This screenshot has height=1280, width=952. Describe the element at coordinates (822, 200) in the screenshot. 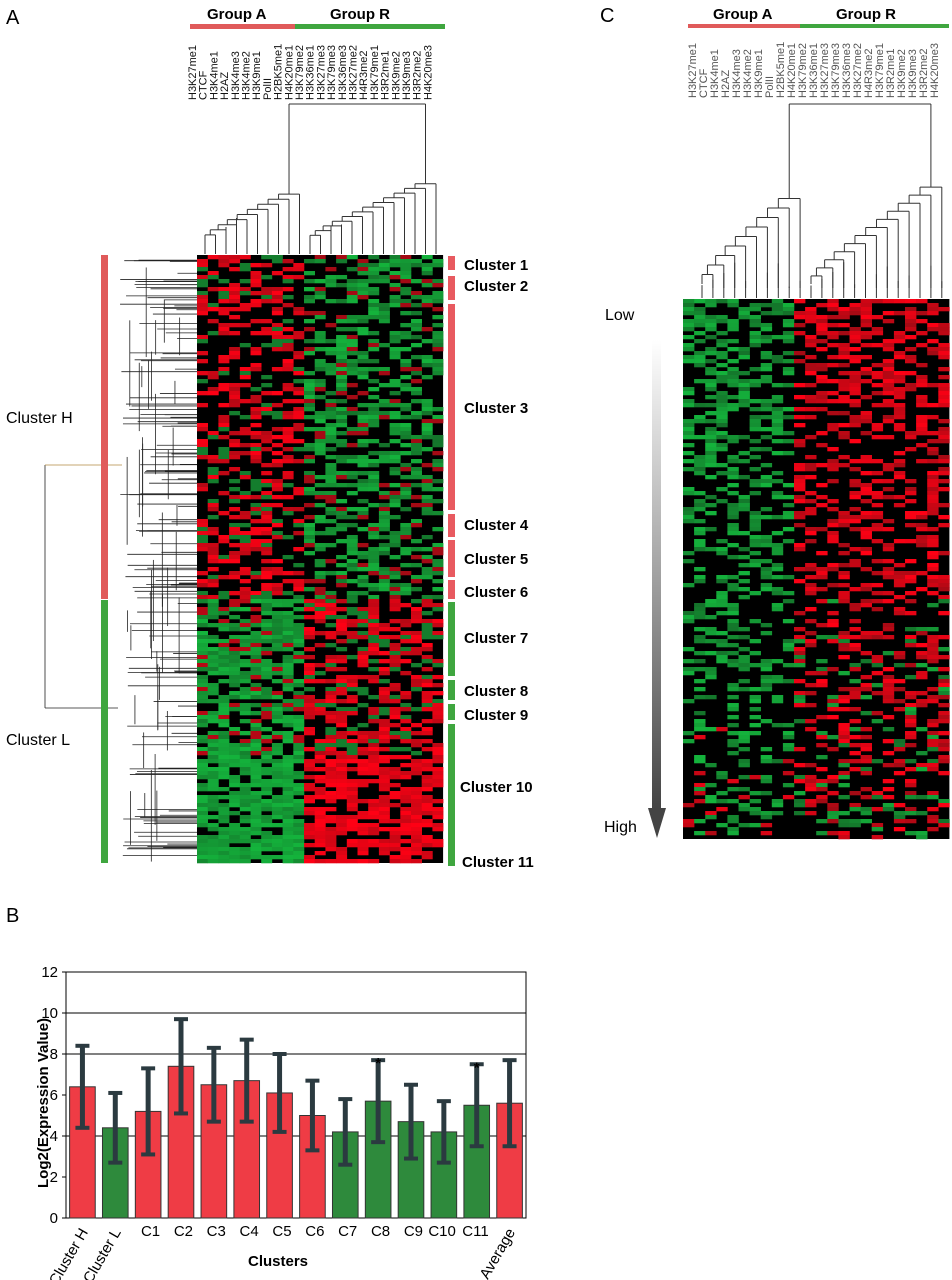

I see `heatmap-c-top-dendrogram` at that location.